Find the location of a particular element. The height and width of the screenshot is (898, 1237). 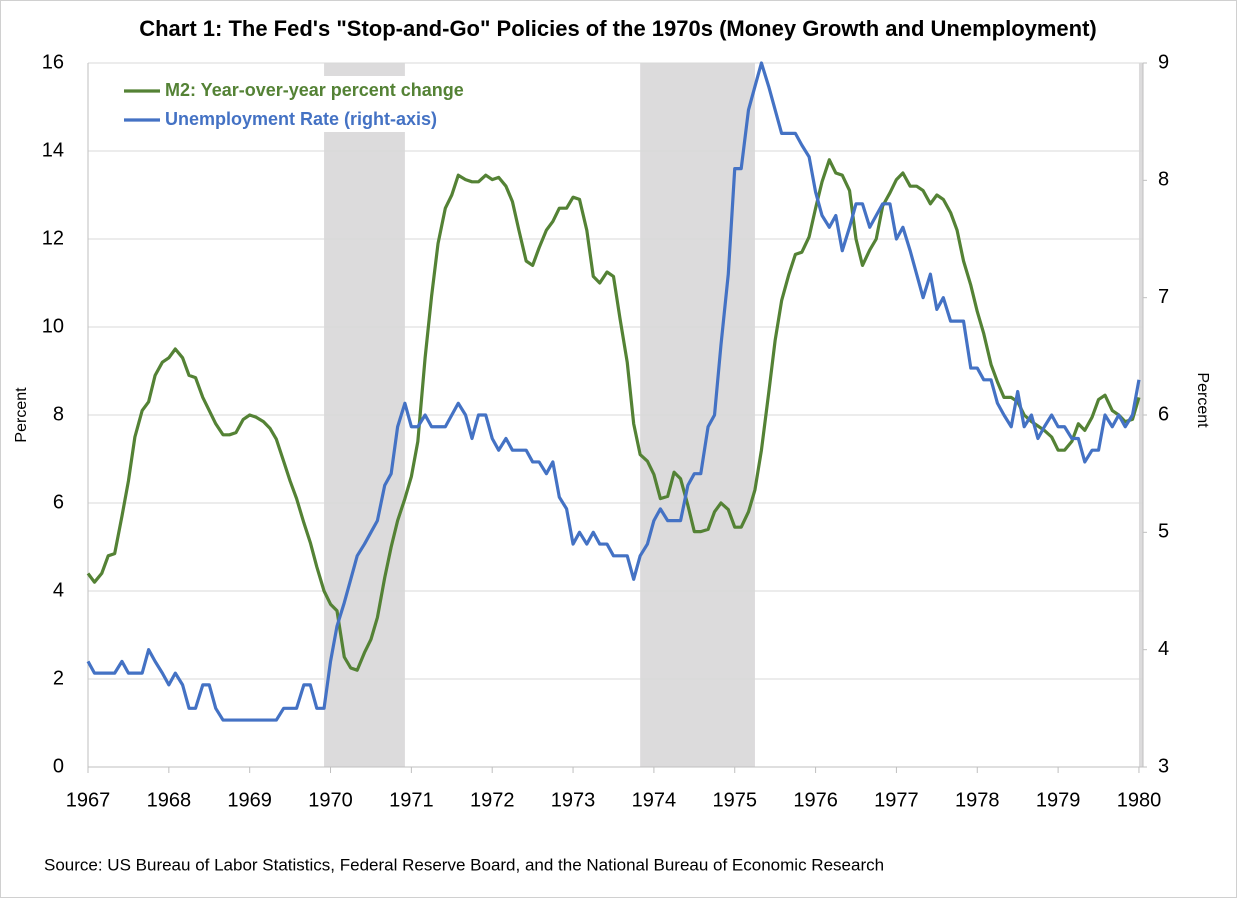

y2-tick-label: 5 is located at coordinates (1163, 532).